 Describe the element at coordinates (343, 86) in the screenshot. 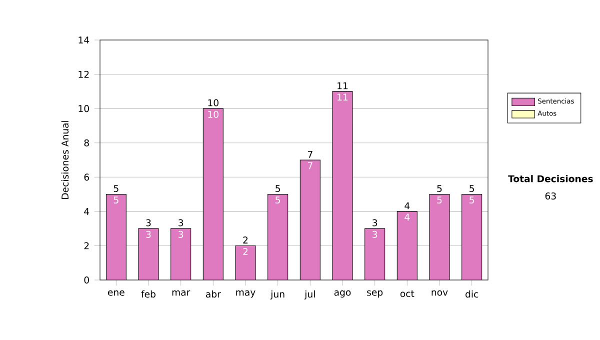

I see `total-label: 11` at that location.